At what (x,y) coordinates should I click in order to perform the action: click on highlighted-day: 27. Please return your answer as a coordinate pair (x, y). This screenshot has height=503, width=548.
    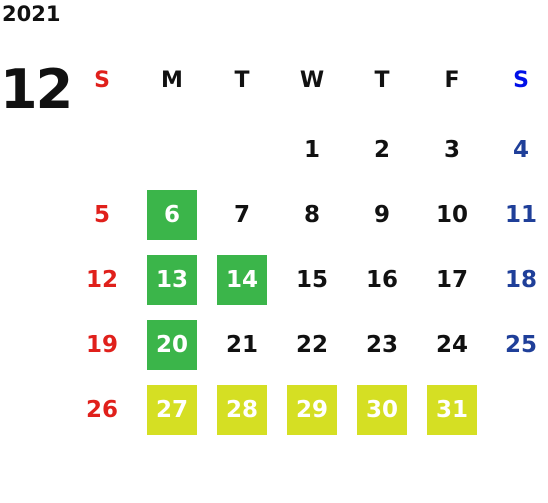
    Looking at the image, I should click on (172, 410).